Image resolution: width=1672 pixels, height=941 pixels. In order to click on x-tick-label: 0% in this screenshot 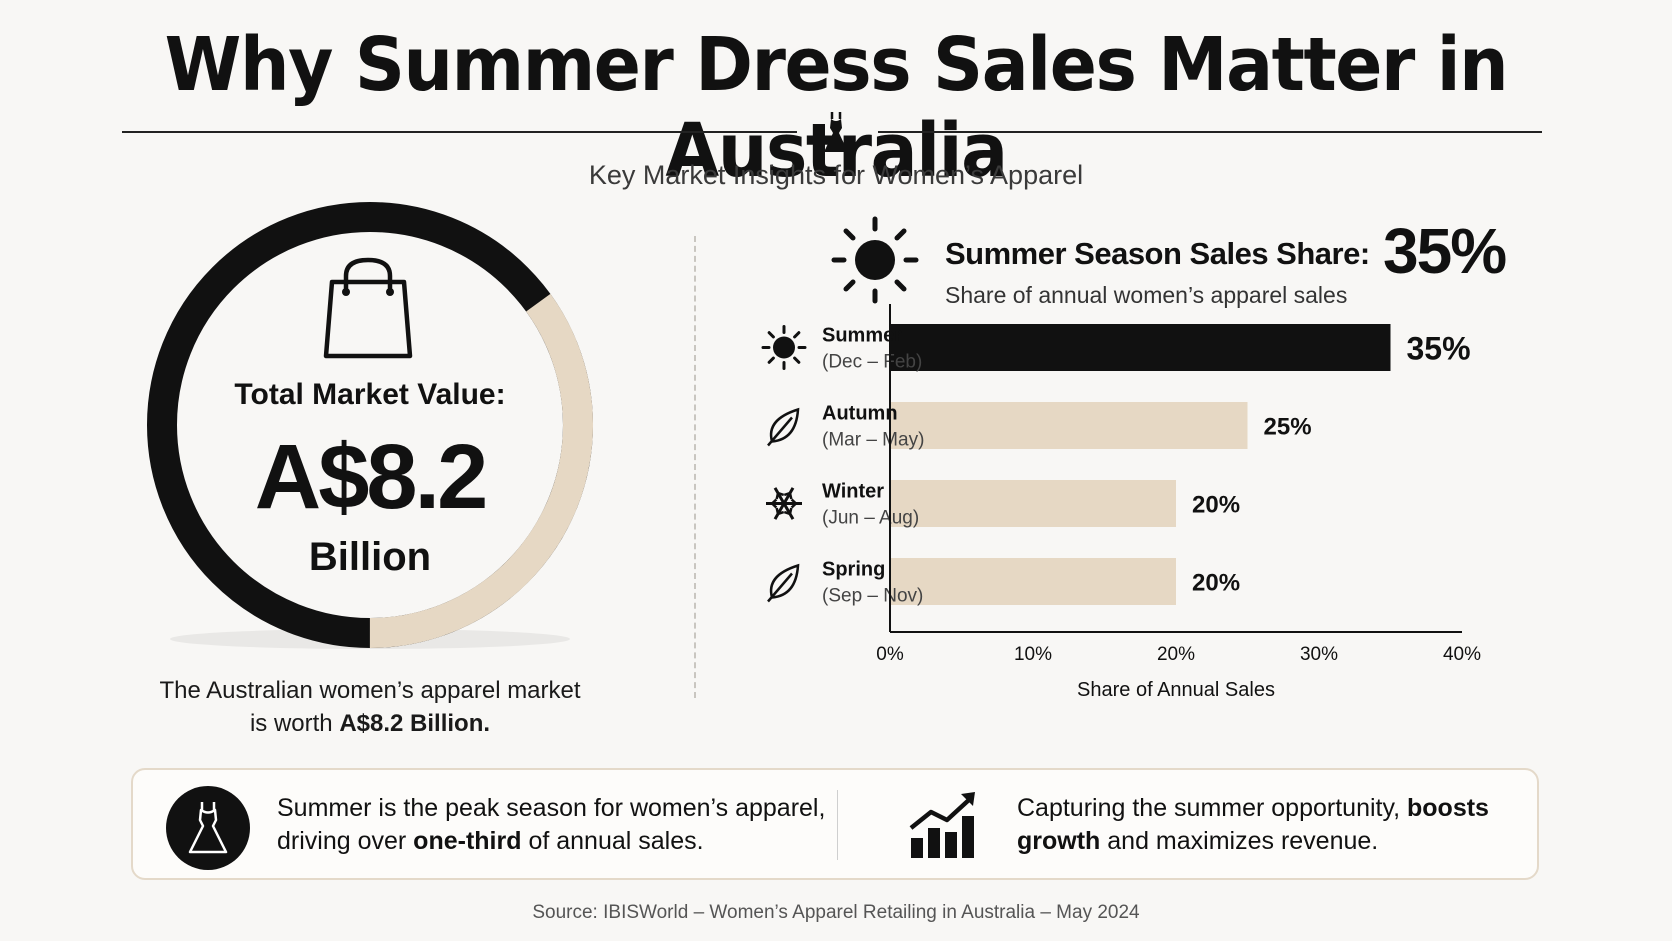, I will do `click(890, 654)`.